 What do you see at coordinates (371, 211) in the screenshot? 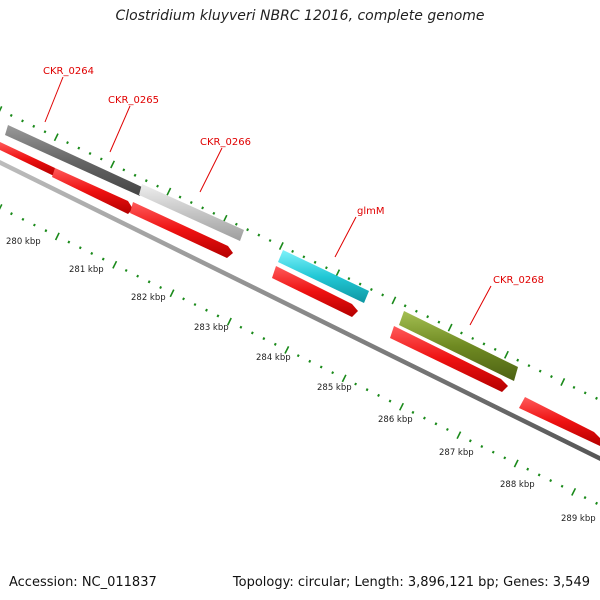
I see `gene-label-glmm: glmM` at bounding box center [371, 211].